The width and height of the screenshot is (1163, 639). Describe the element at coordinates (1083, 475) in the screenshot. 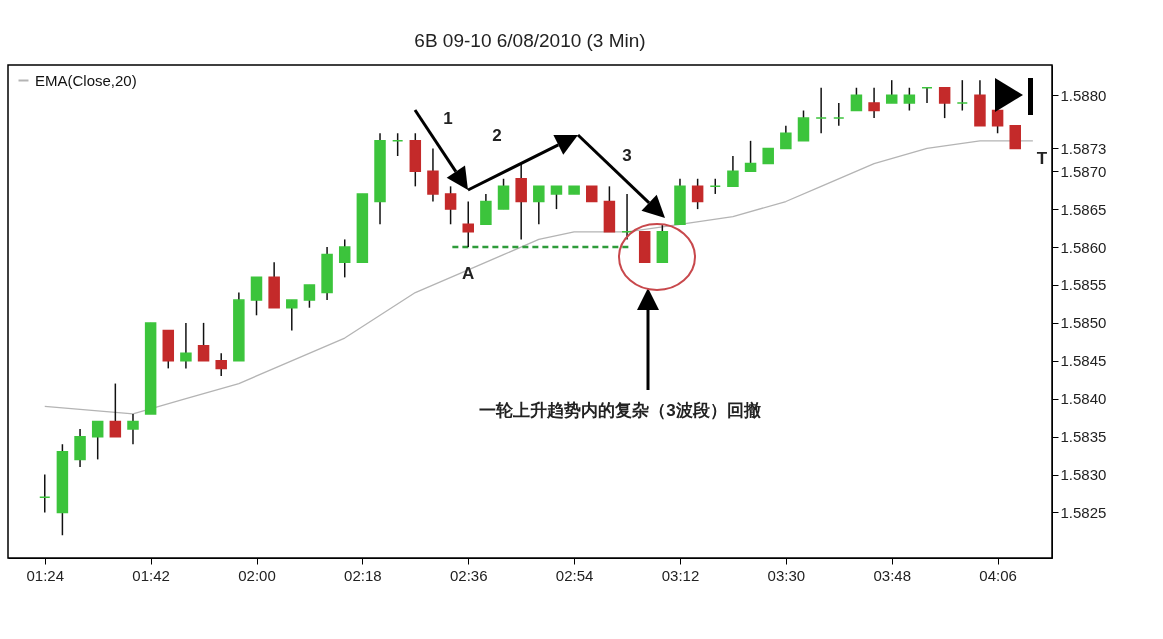

I see `y-tick-label: 1.5830` at that location.